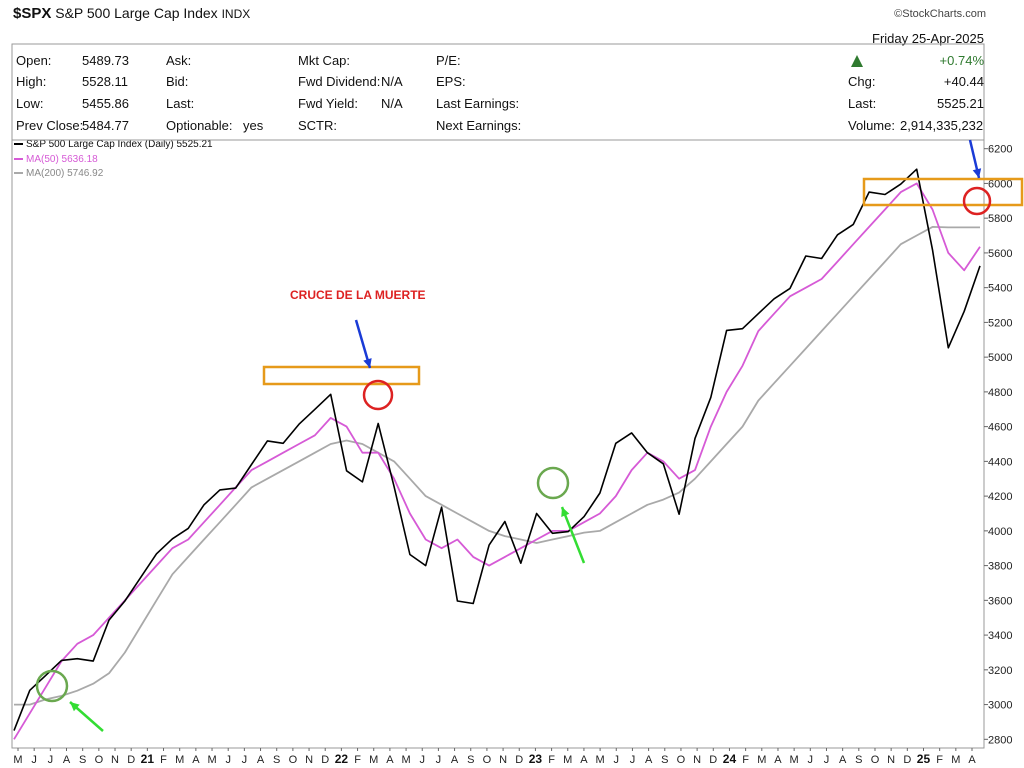 Image resolution: width=1024 pixels, height=768 pixels. Describe the element at coordinates (924, 759) in the screenshot. I see `x-tick-label: 25` at that location.